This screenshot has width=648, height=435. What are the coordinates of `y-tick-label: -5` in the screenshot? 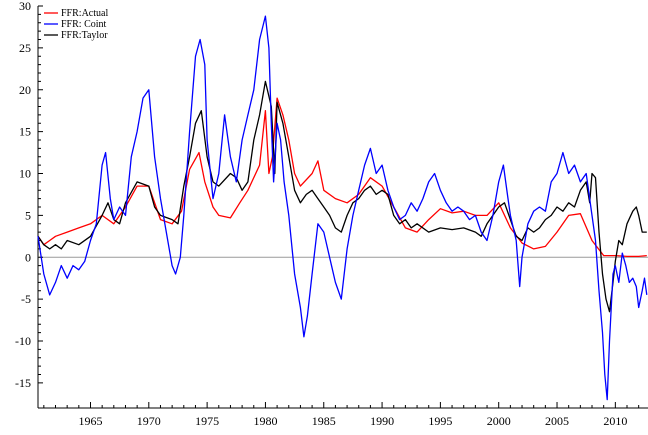 It's located at (26, 299).